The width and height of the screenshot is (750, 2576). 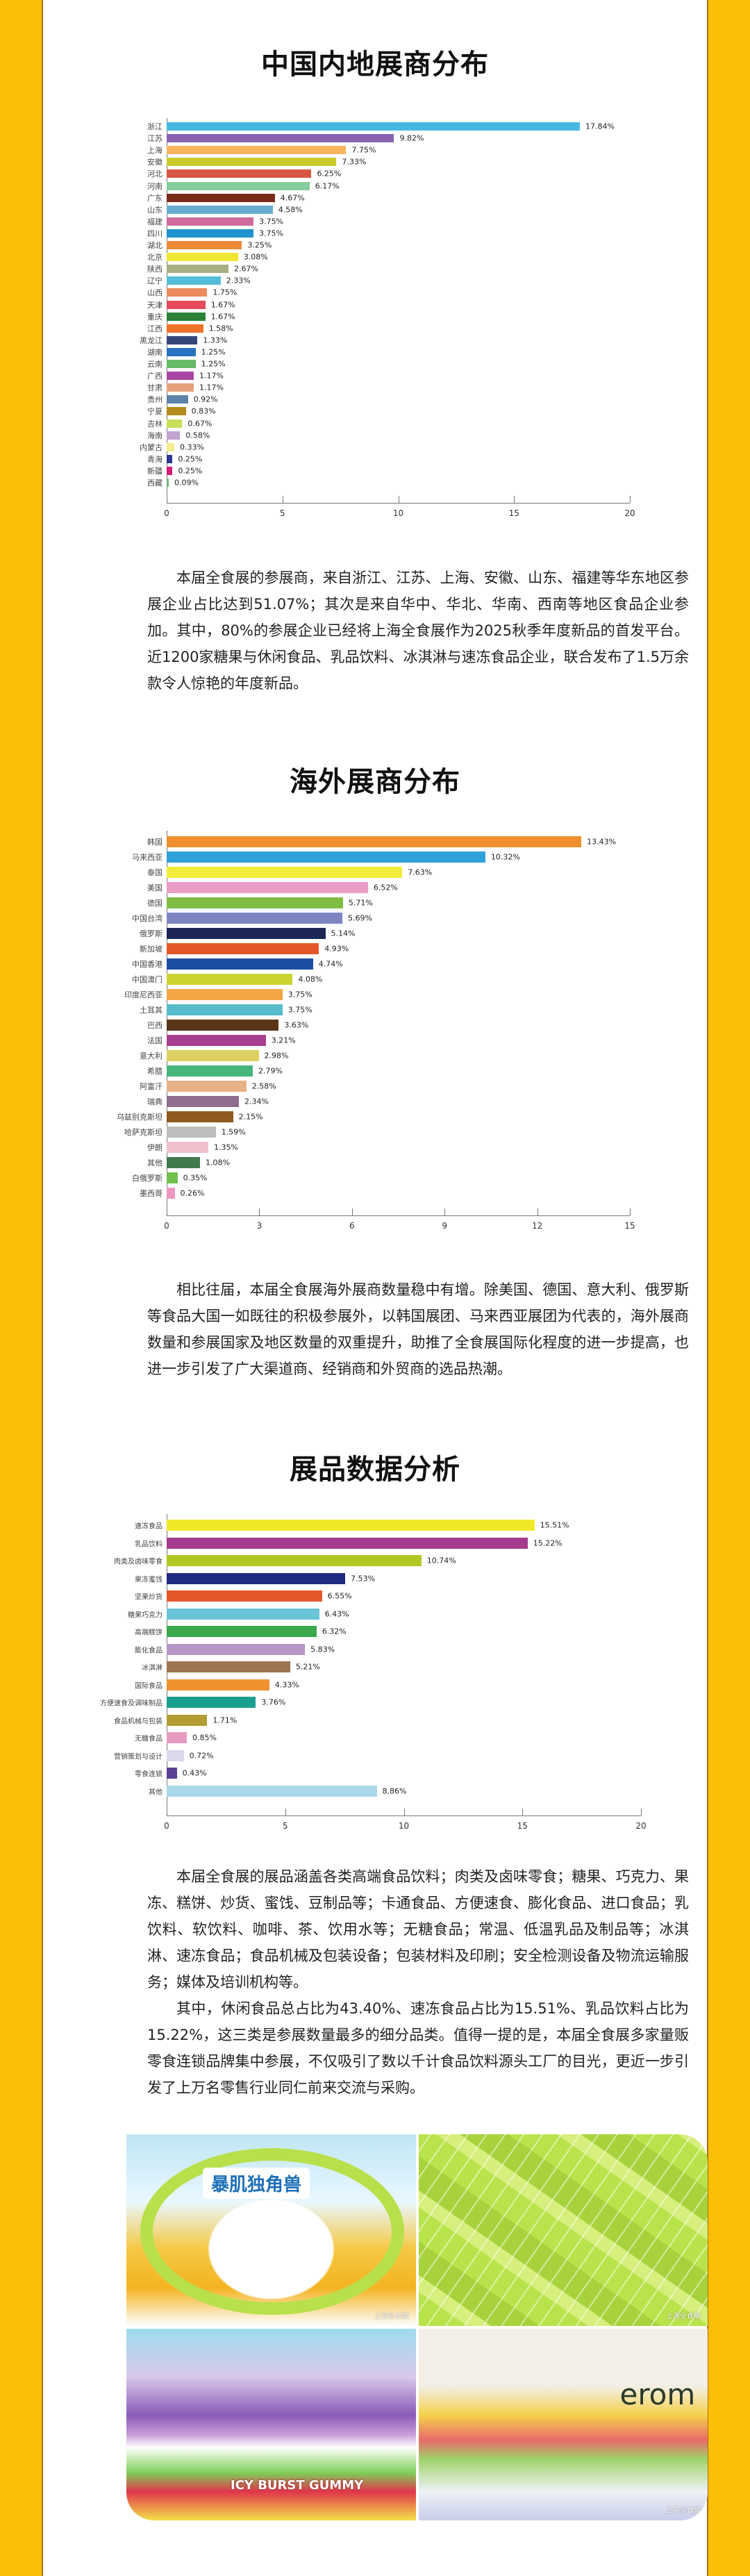 What do you see at coordinates (185, 1132) in the screenshot?
I see `bar-row: 哈萨克斯坦 1.59%` at bounding box center [185, 1132].